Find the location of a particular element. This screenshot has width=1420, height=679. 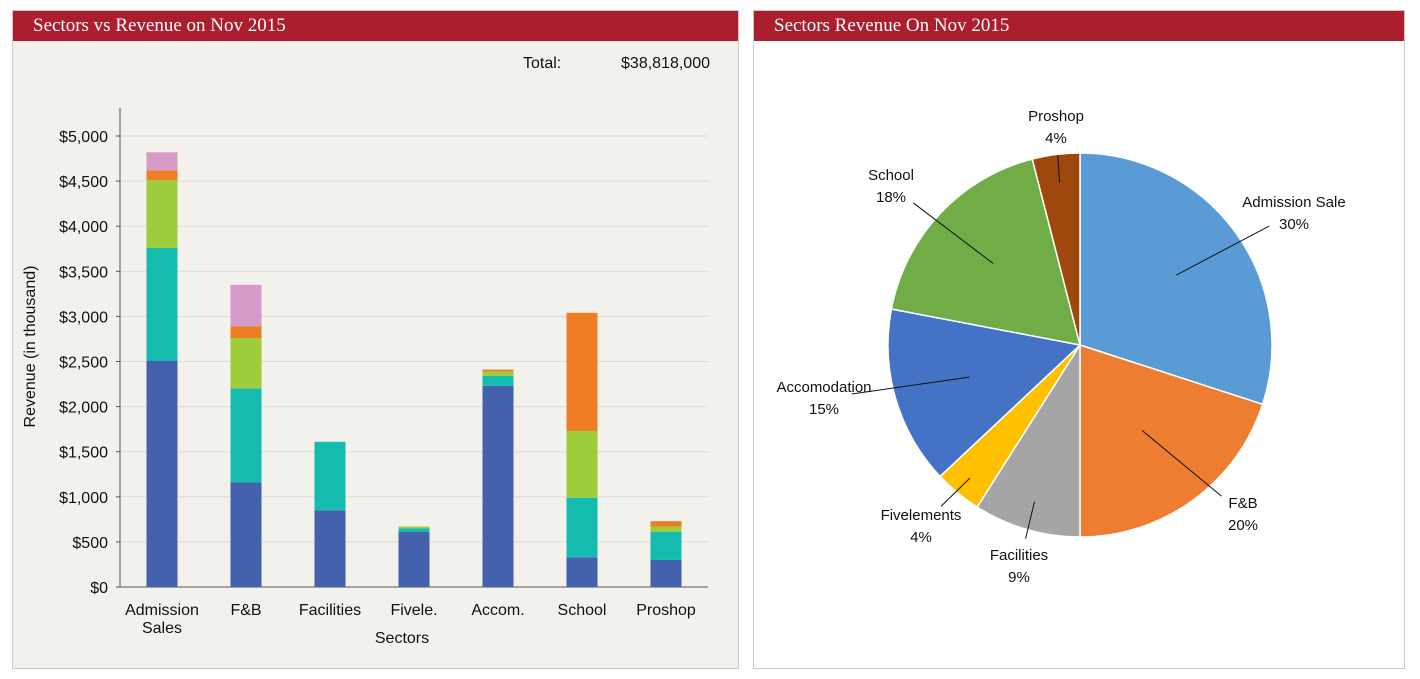

pie-slice-percent: 18% is located at coordinates (891, 197).